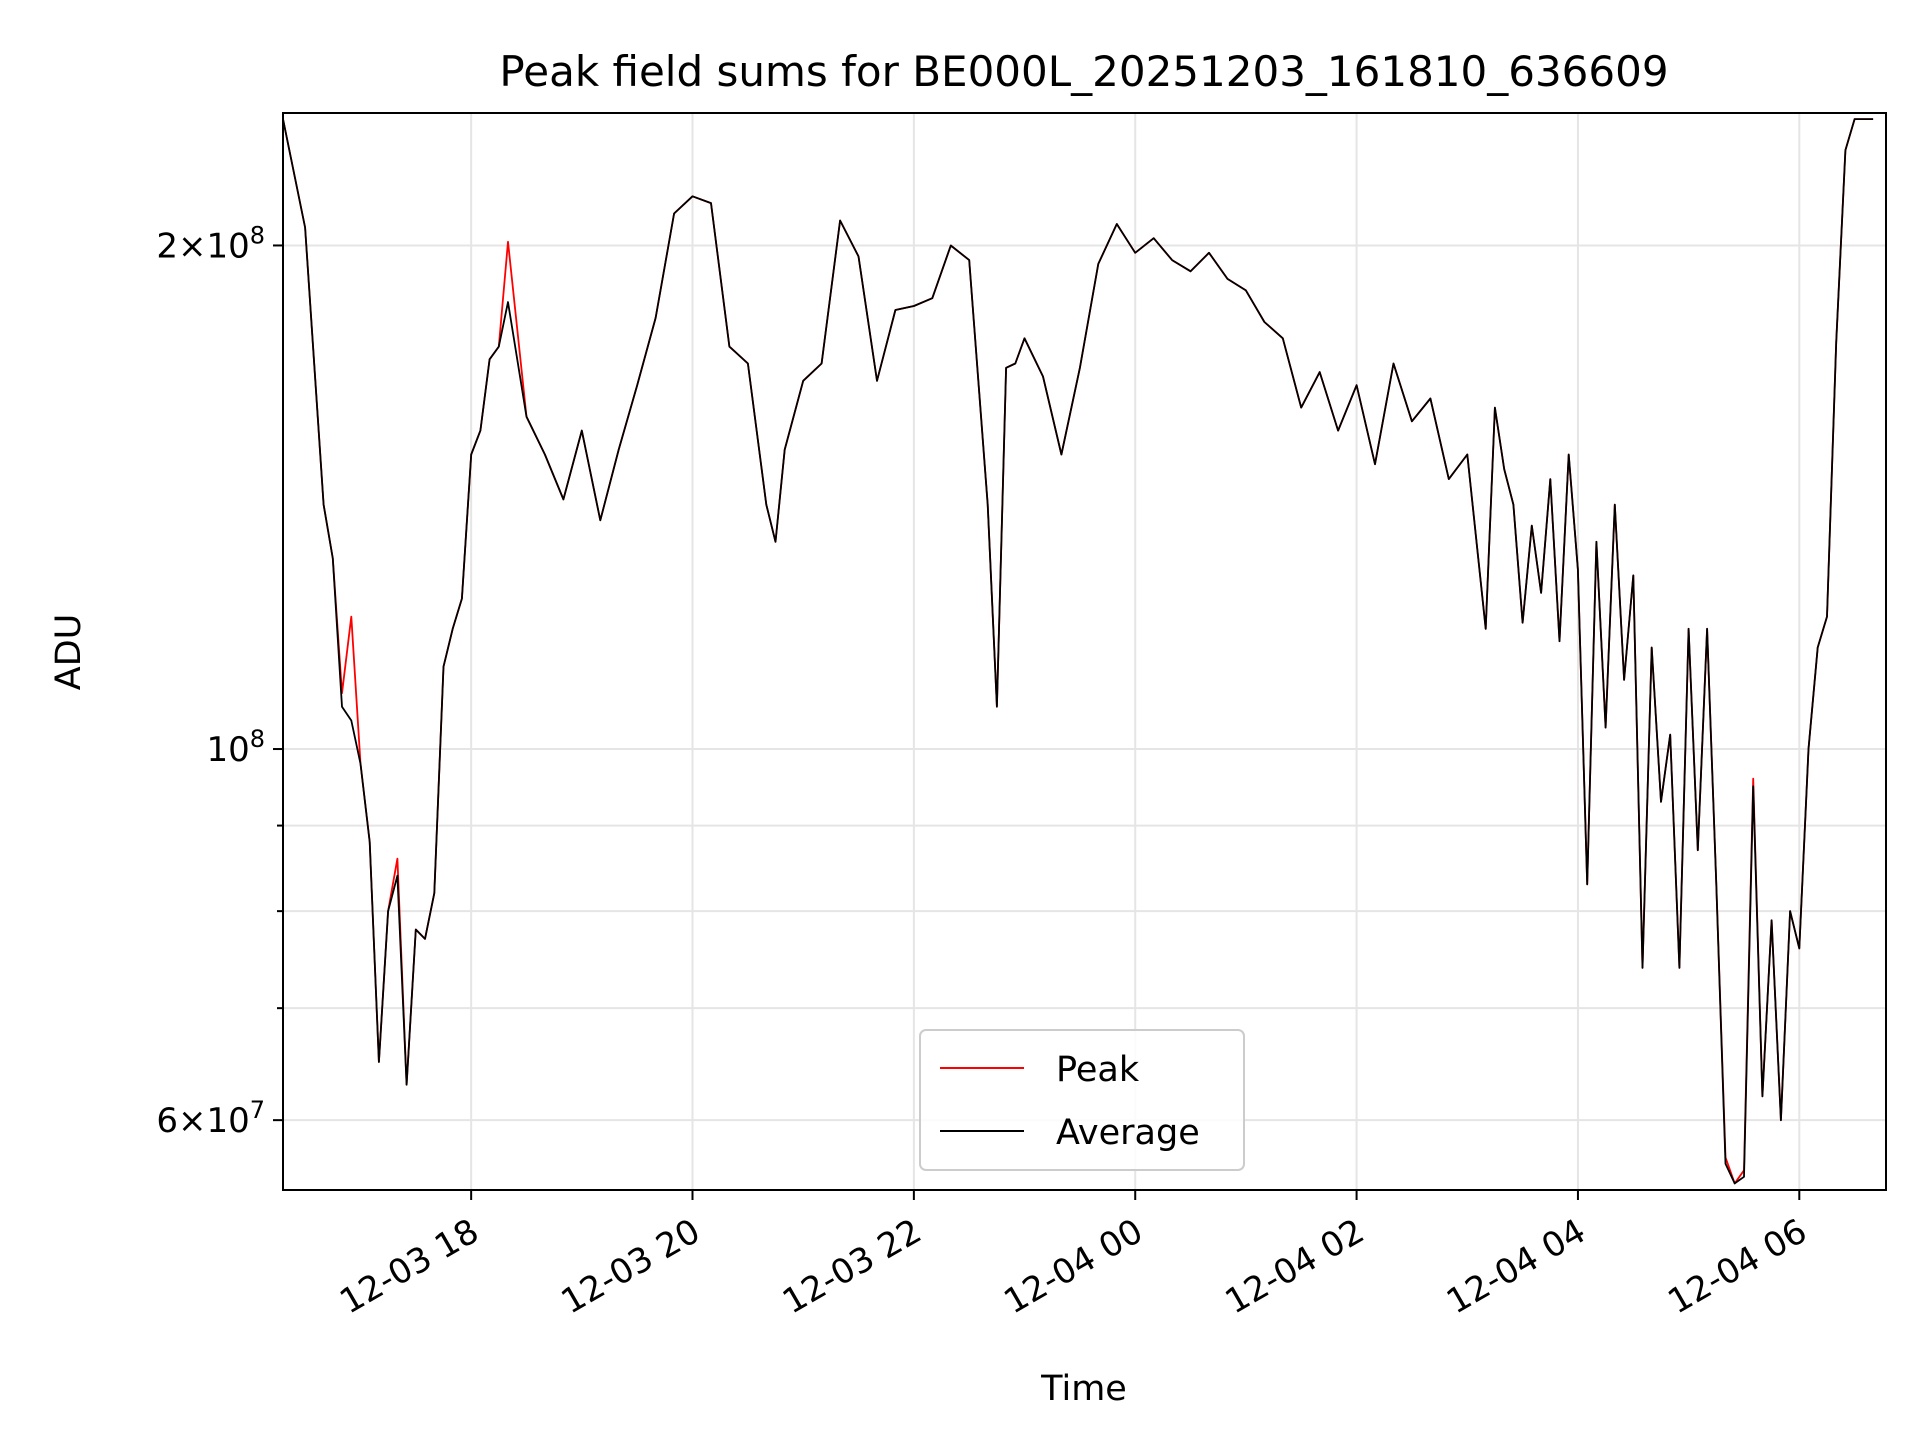  What do you see at coordinates (235, 747) in the screenshot?
I see `y-tick-label: 108` at bounding box center [235, 747].